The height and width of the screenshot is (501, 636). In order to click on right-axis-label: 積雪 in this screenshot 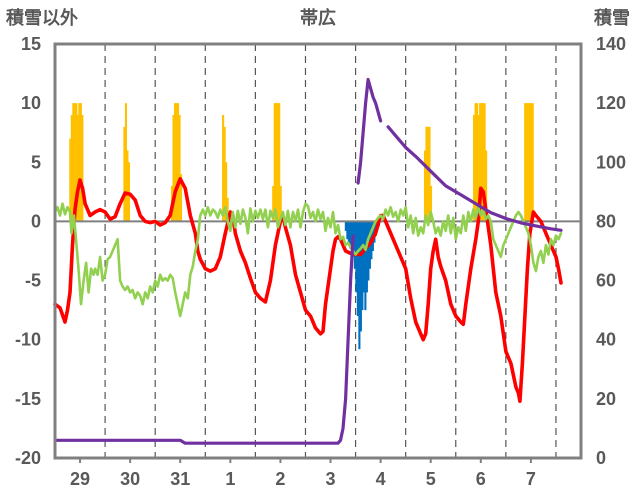, I will do `click(611, 17)`.